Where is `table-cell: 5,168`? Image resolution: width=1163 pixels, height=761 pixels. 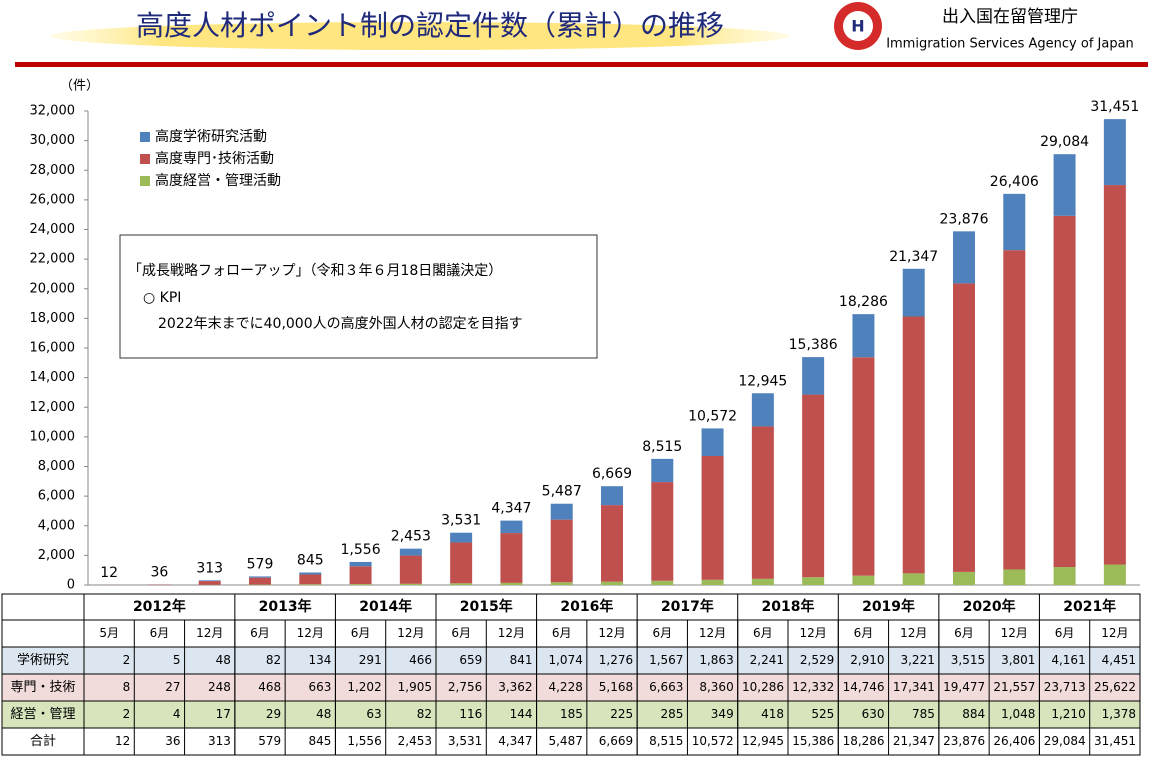
table-cell: 5,168 is located at coordinates (616, 687).